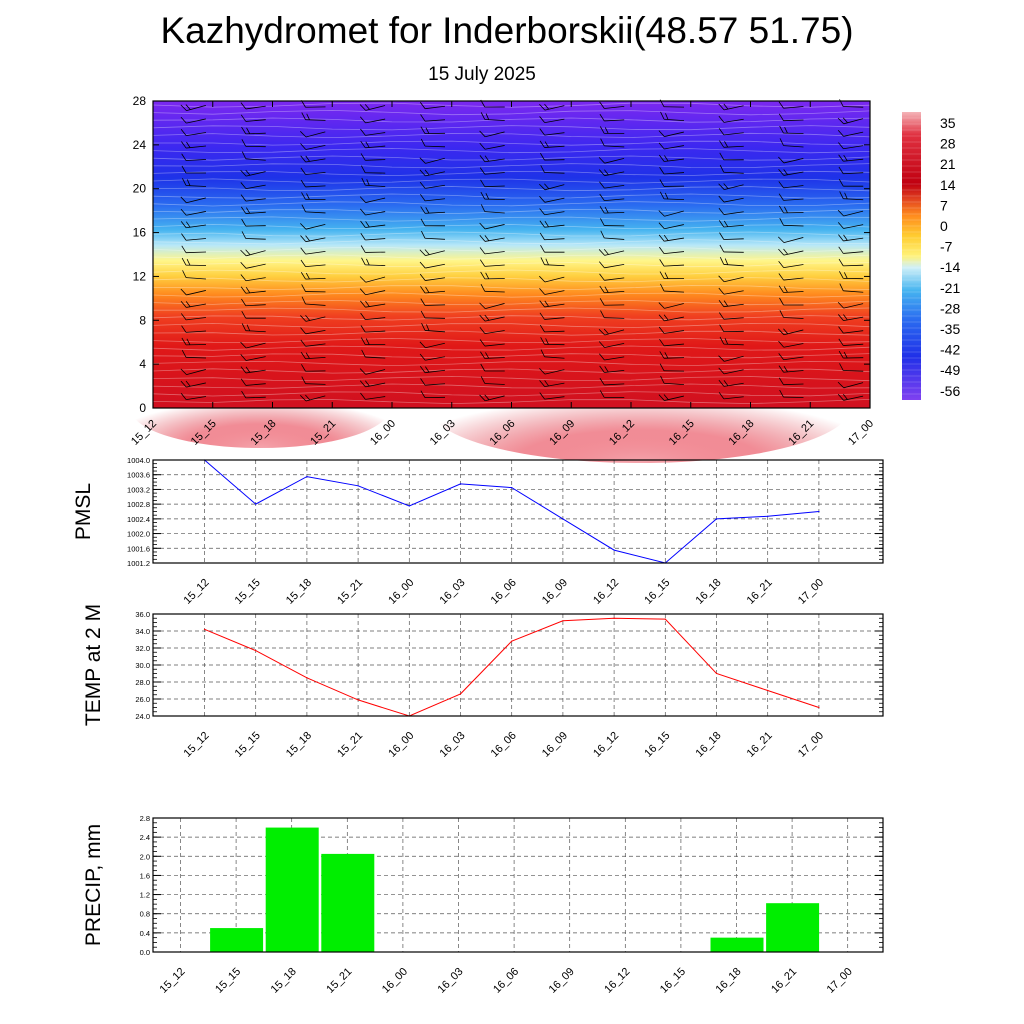 The width and height of the screenshot is (1024, 1024). I want to click on ytick-label: 1.6, so click(145, 875).